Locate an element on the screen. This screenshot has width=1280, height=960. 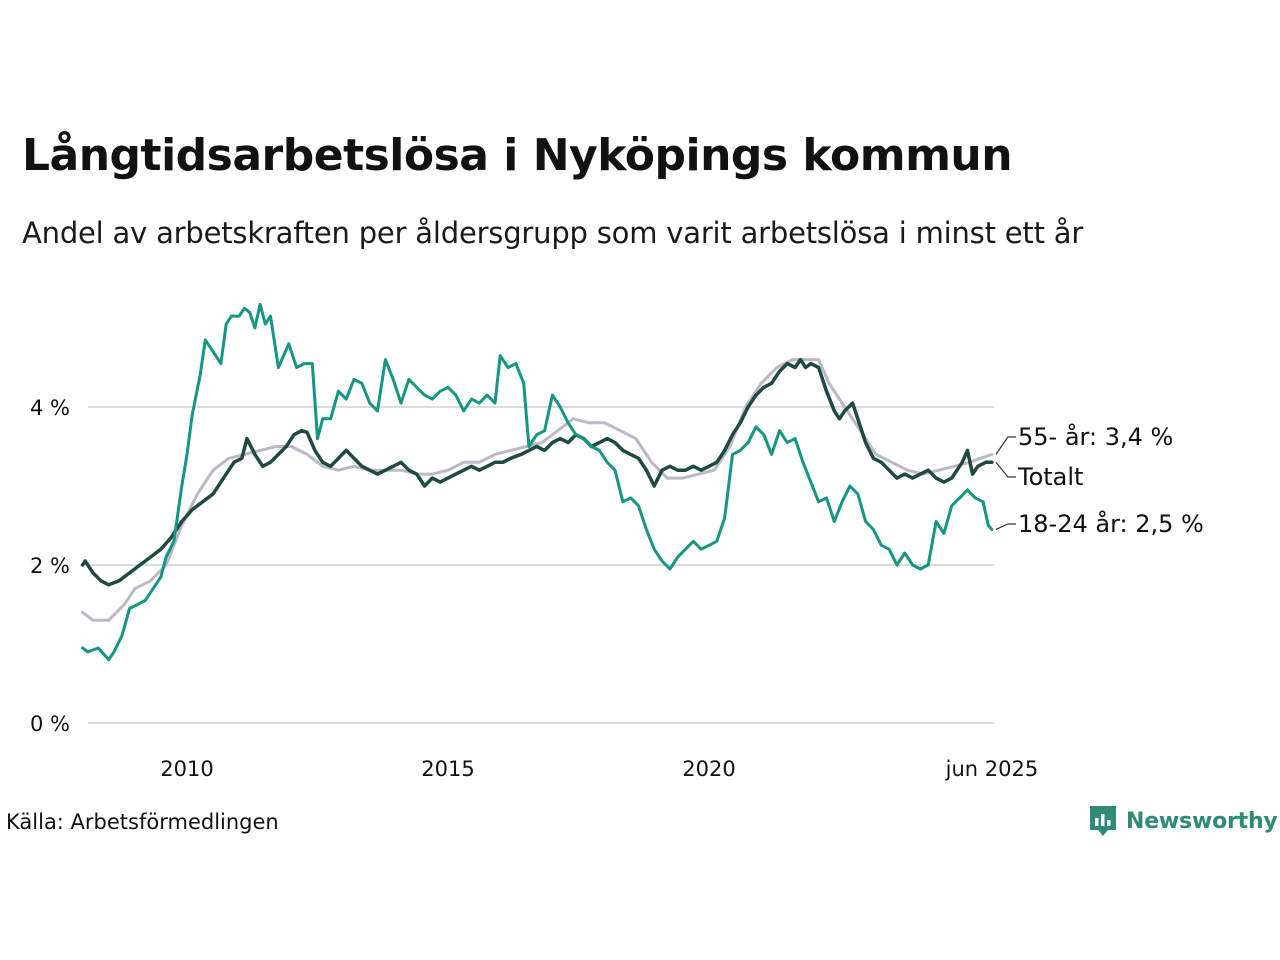
x-axis-ticks: 2010 2015 2020 jun 2025 is located at coordinates (599, 769).